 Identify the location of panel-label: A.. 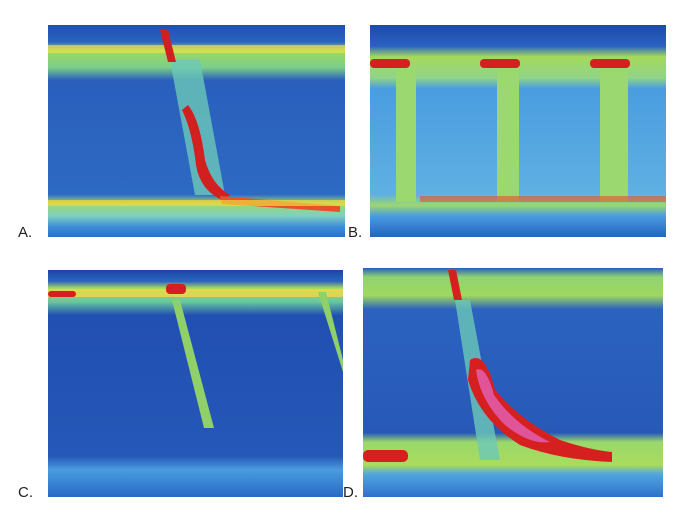
(25, 232).